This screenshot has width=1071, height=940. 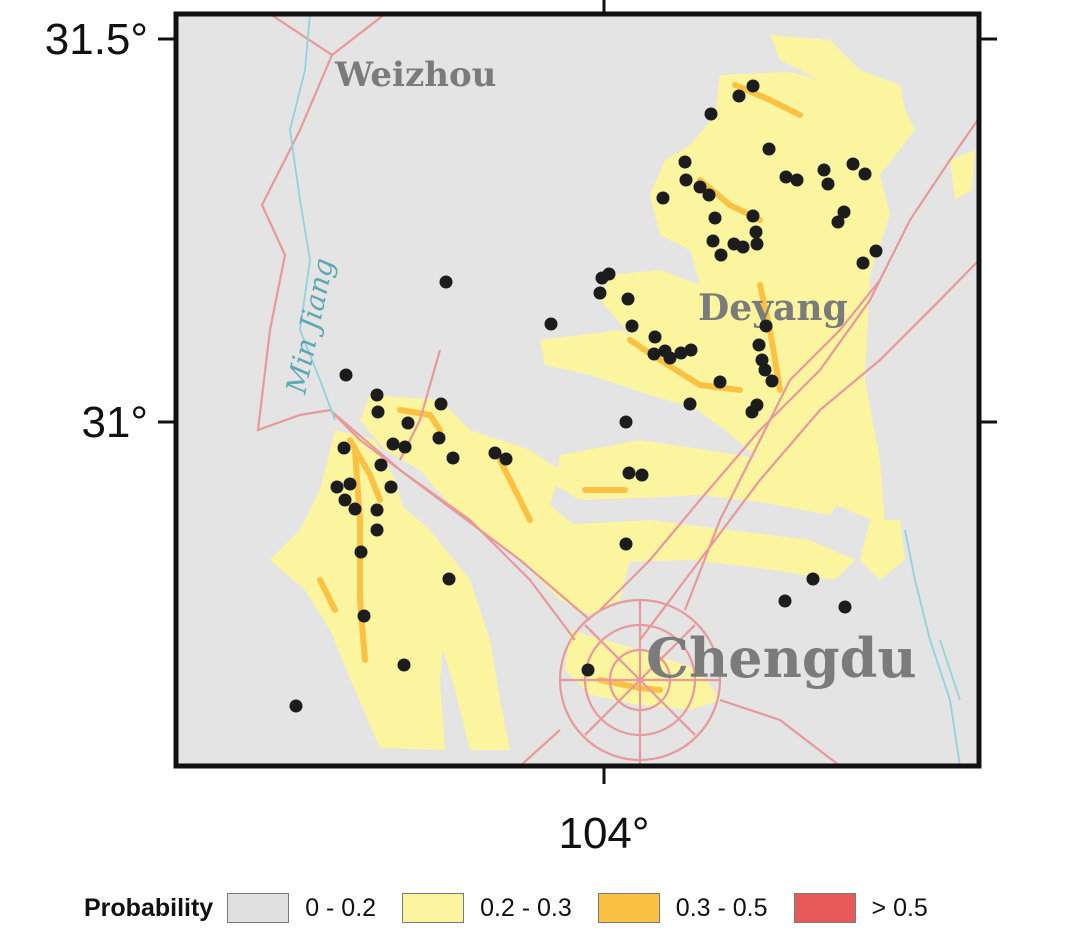 What do you see at coordinates (341, 907) in the screenshot?
I see `legend-label-0-0.2: 0 - 0.2` at bounding box center [341, 907].